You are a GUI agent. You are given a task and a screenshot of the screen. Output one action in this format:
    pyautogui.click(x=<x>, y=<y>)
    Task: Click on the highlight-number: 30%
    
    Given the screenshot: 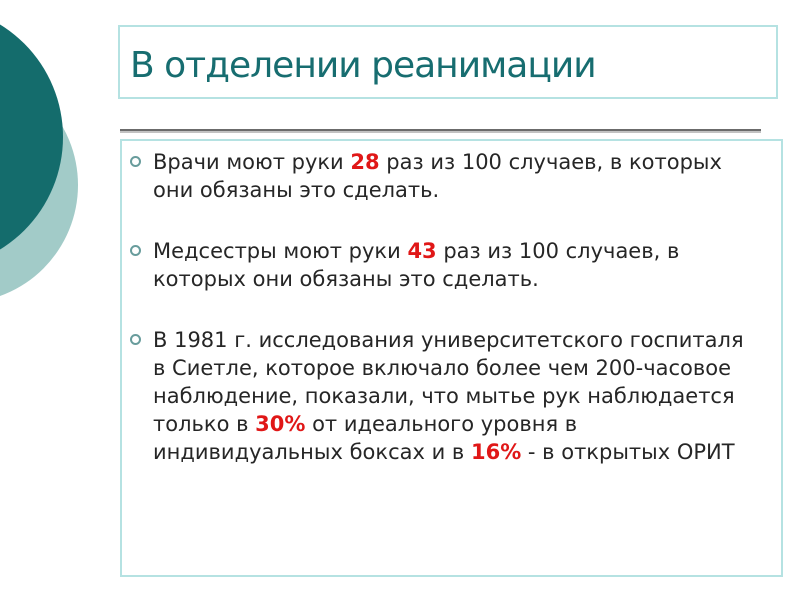 What is the action you would take?
    pyautogui.click(x=280, y=424)
    